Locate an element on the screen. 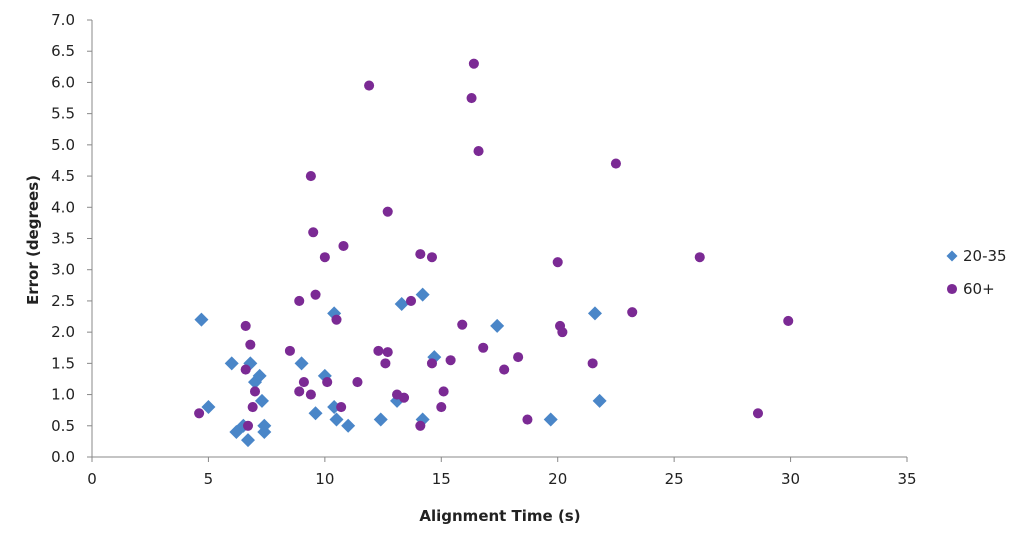 The height and width of the screenshot is (544, 1024). x-tick-label: 25 is located at coordinates (674, 479).